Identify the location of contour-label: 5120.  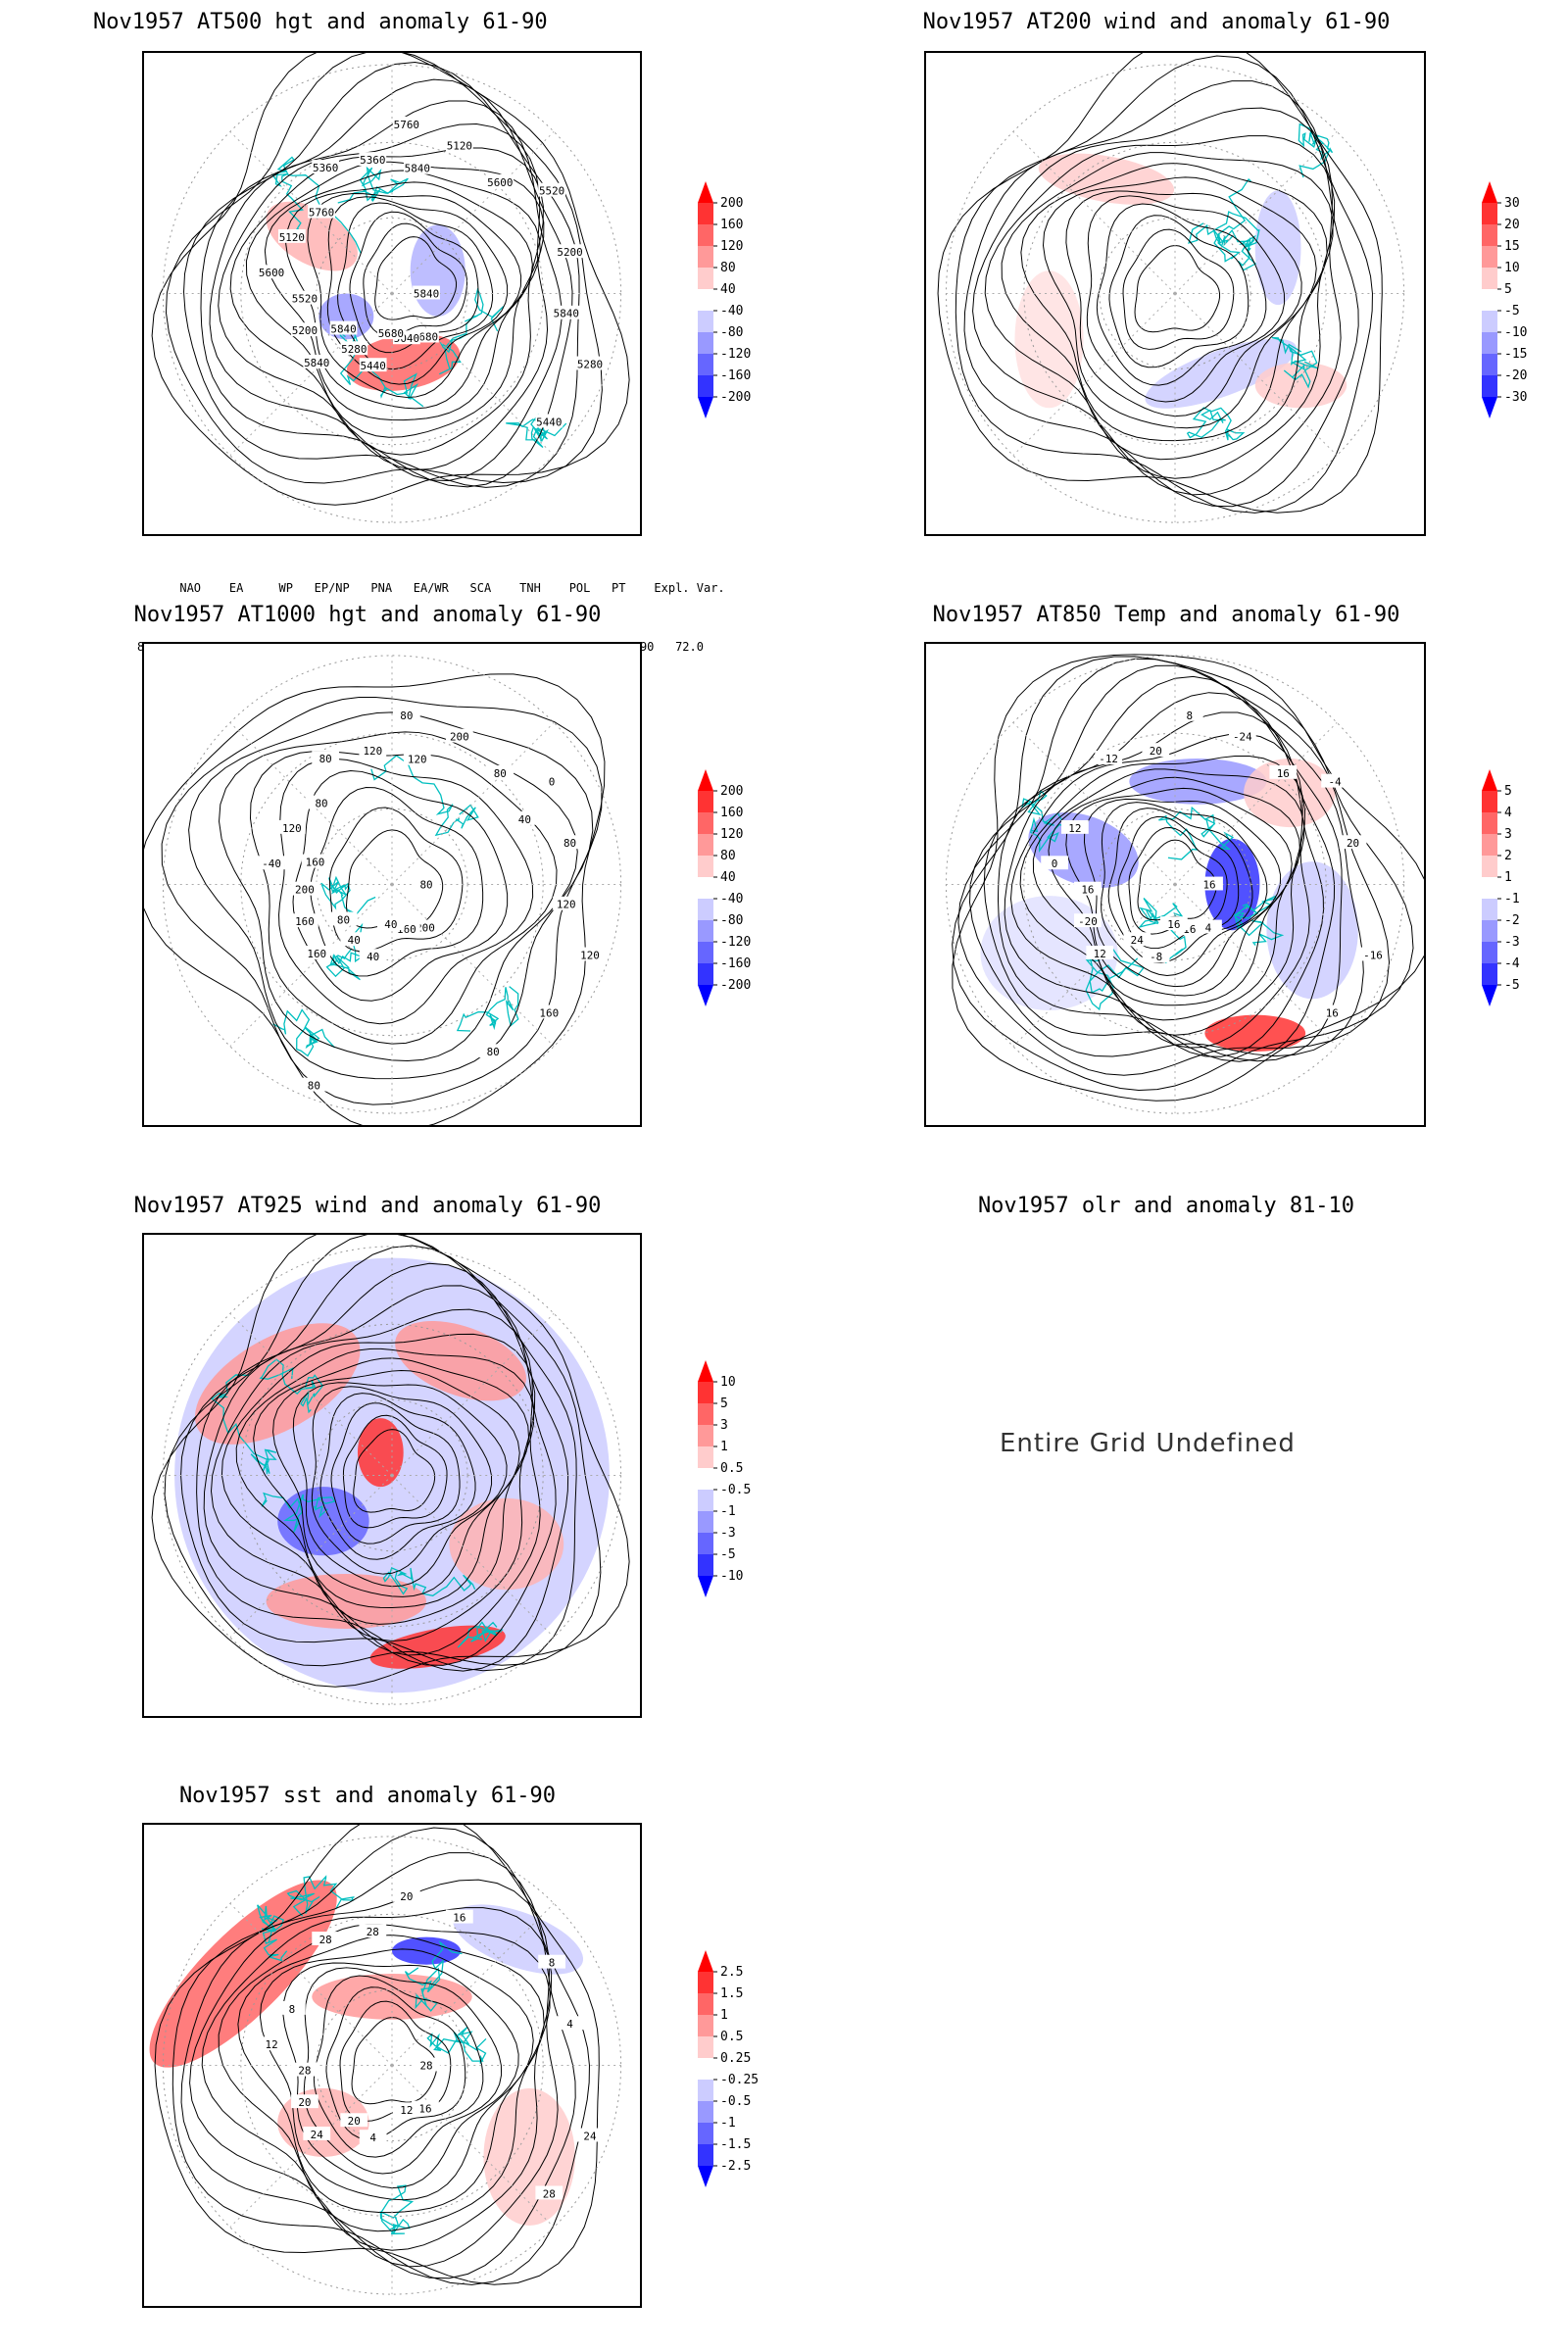
(459, 146).